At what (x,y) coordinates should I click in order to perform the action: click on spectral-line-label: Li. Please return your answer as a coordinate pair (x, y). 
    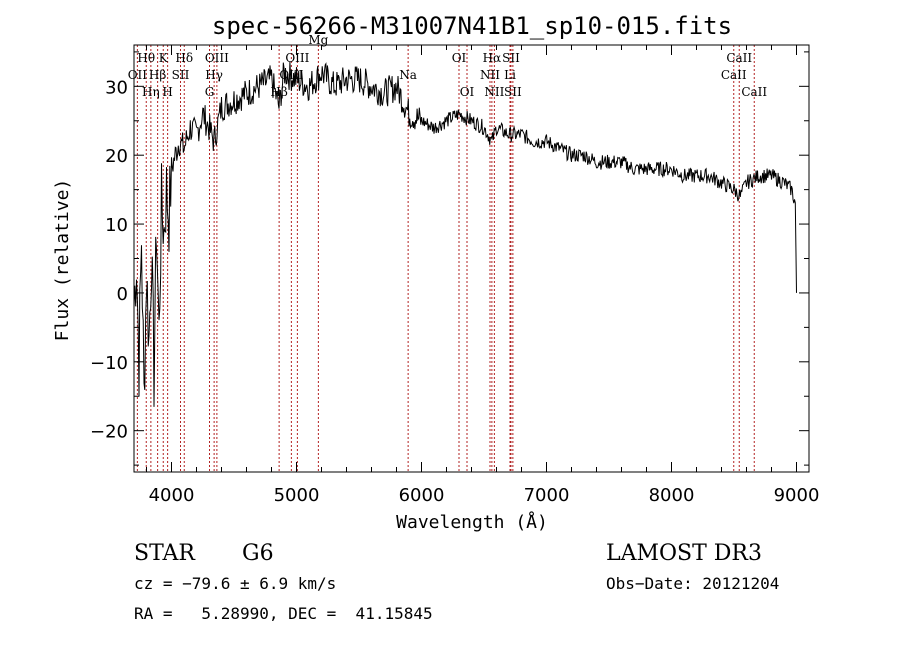
    Looking at the image, I should click on (510, 75).